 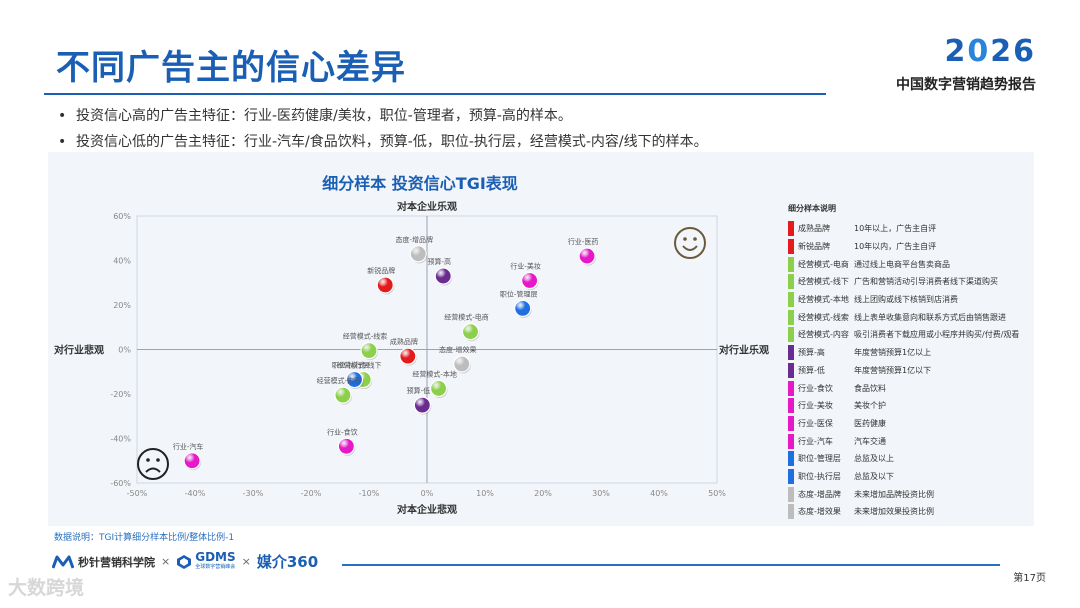 I want to click on data-point-label: 职位-管理层, so click(x=519, y=293).